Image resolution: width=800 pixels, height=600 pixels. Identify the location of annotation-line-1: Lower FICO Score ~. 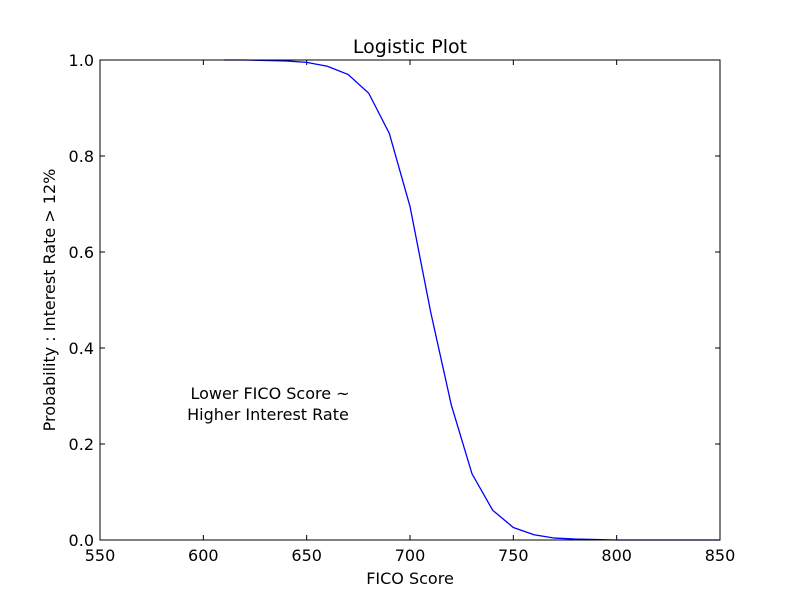
(269, 393).